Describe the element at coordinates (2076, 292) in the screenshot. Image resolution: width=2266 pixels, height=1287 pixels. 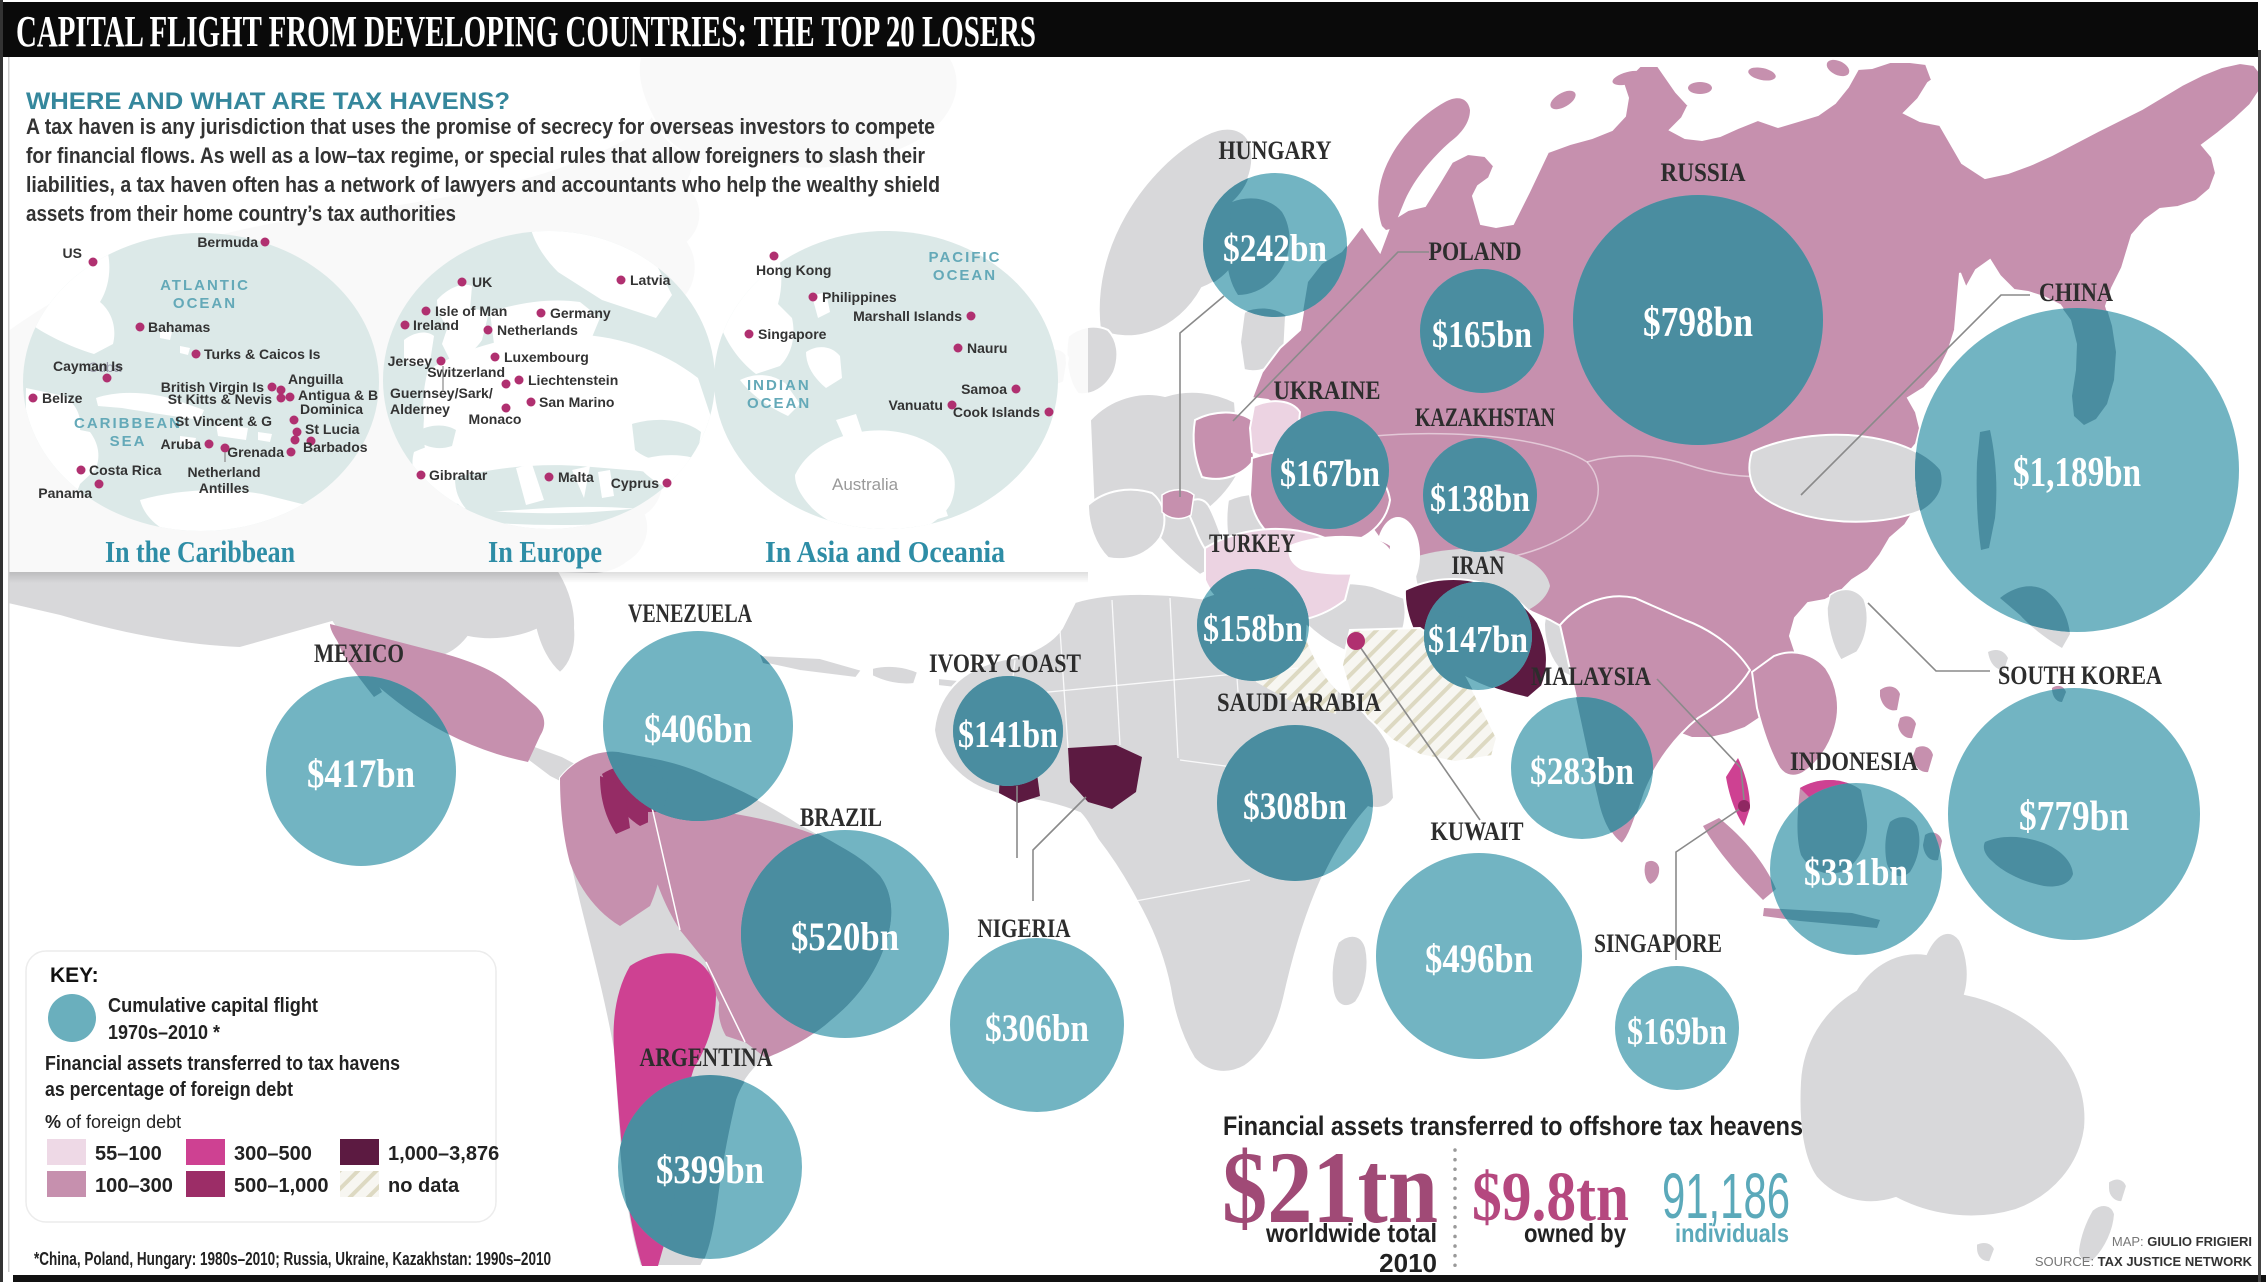
I see `svg-text: CHINA` at that location.